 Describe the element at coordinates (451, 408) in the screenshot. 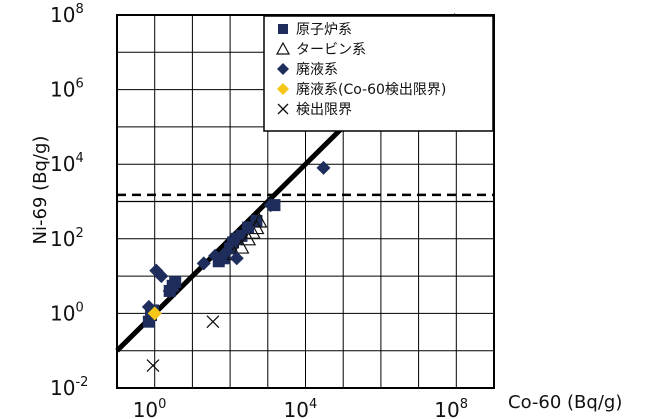

I see `x-tick-label: 108` at that location.